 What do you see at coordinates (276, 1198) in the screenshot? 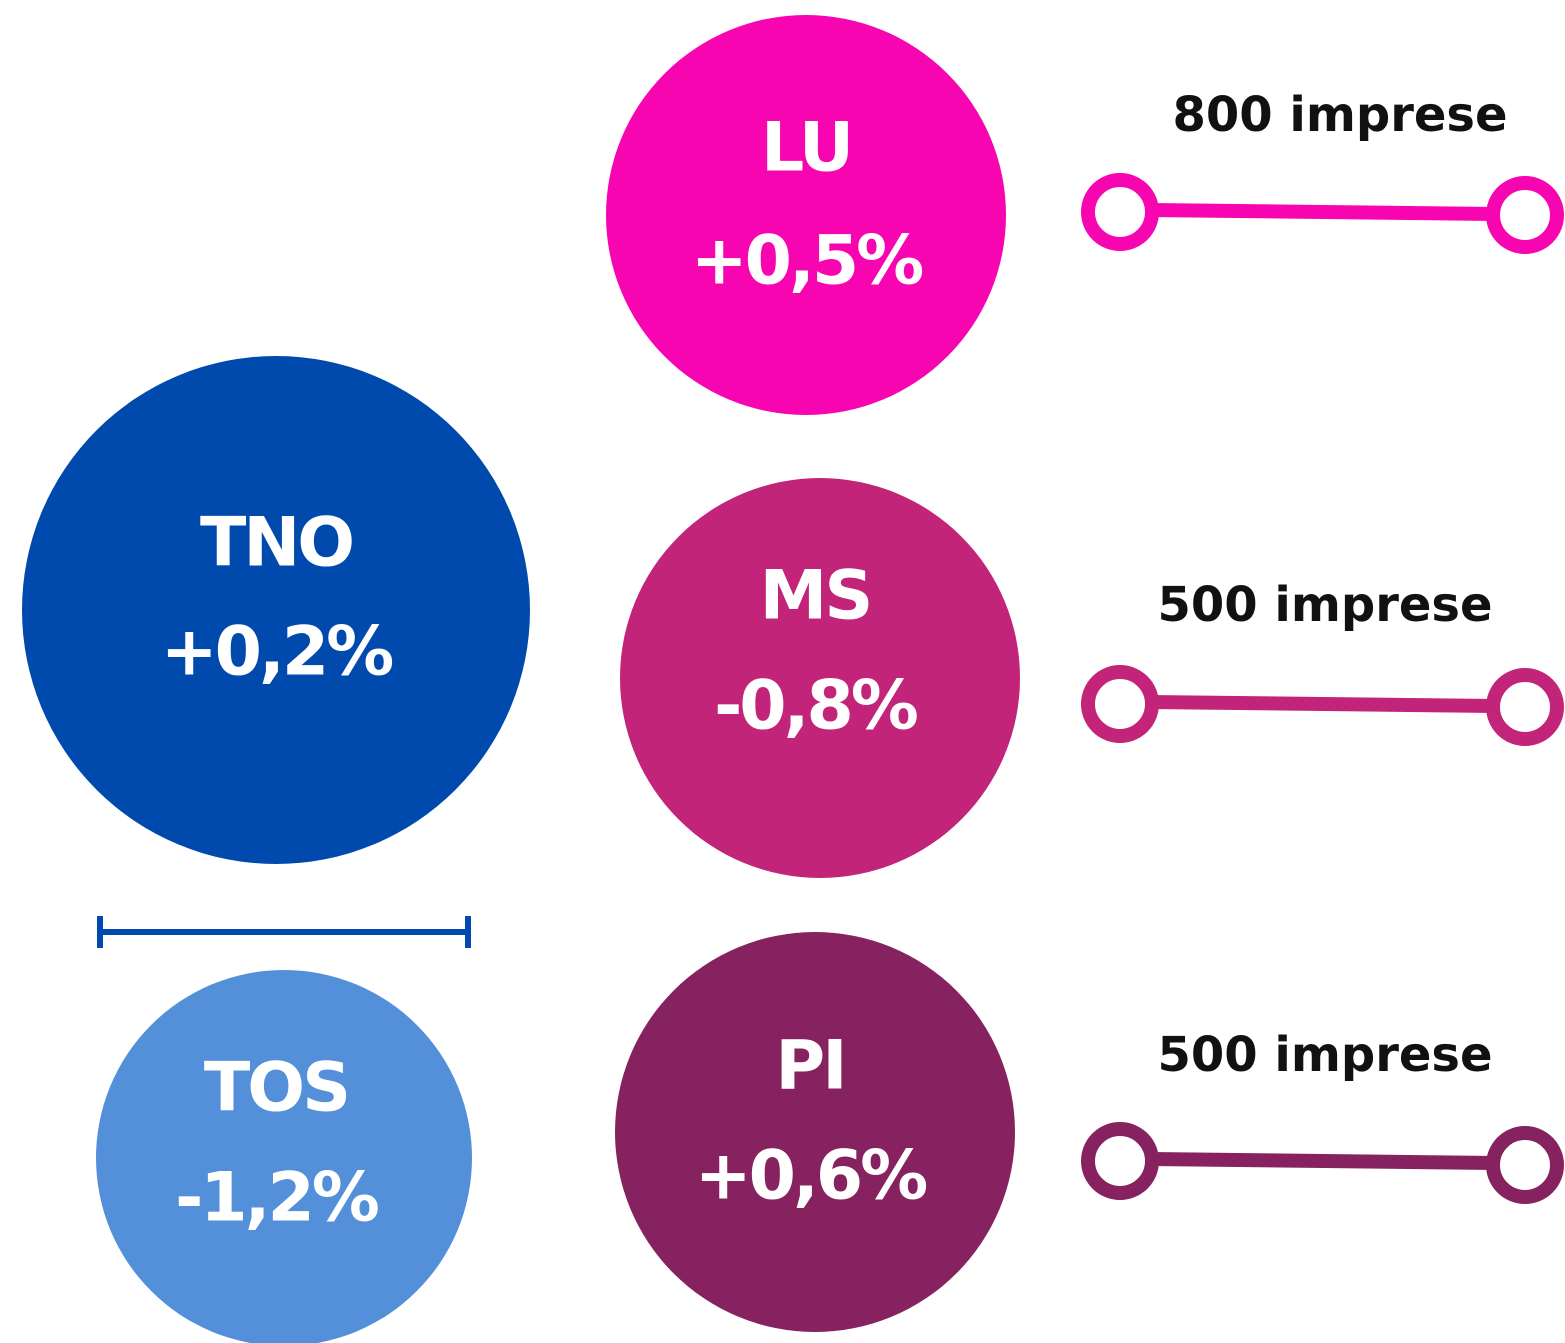
I see `node-value: -1,2%` at bounding box center [276, 1198].